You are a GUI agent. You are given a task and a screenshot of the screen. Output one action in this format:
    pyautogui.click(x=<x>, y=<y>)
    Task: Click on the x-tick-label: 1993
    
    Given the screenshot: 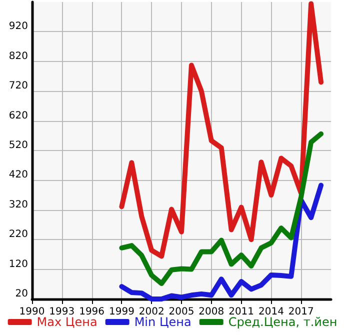 What is the action you would take?
    pyautogui.click(x=62, y=312)
    